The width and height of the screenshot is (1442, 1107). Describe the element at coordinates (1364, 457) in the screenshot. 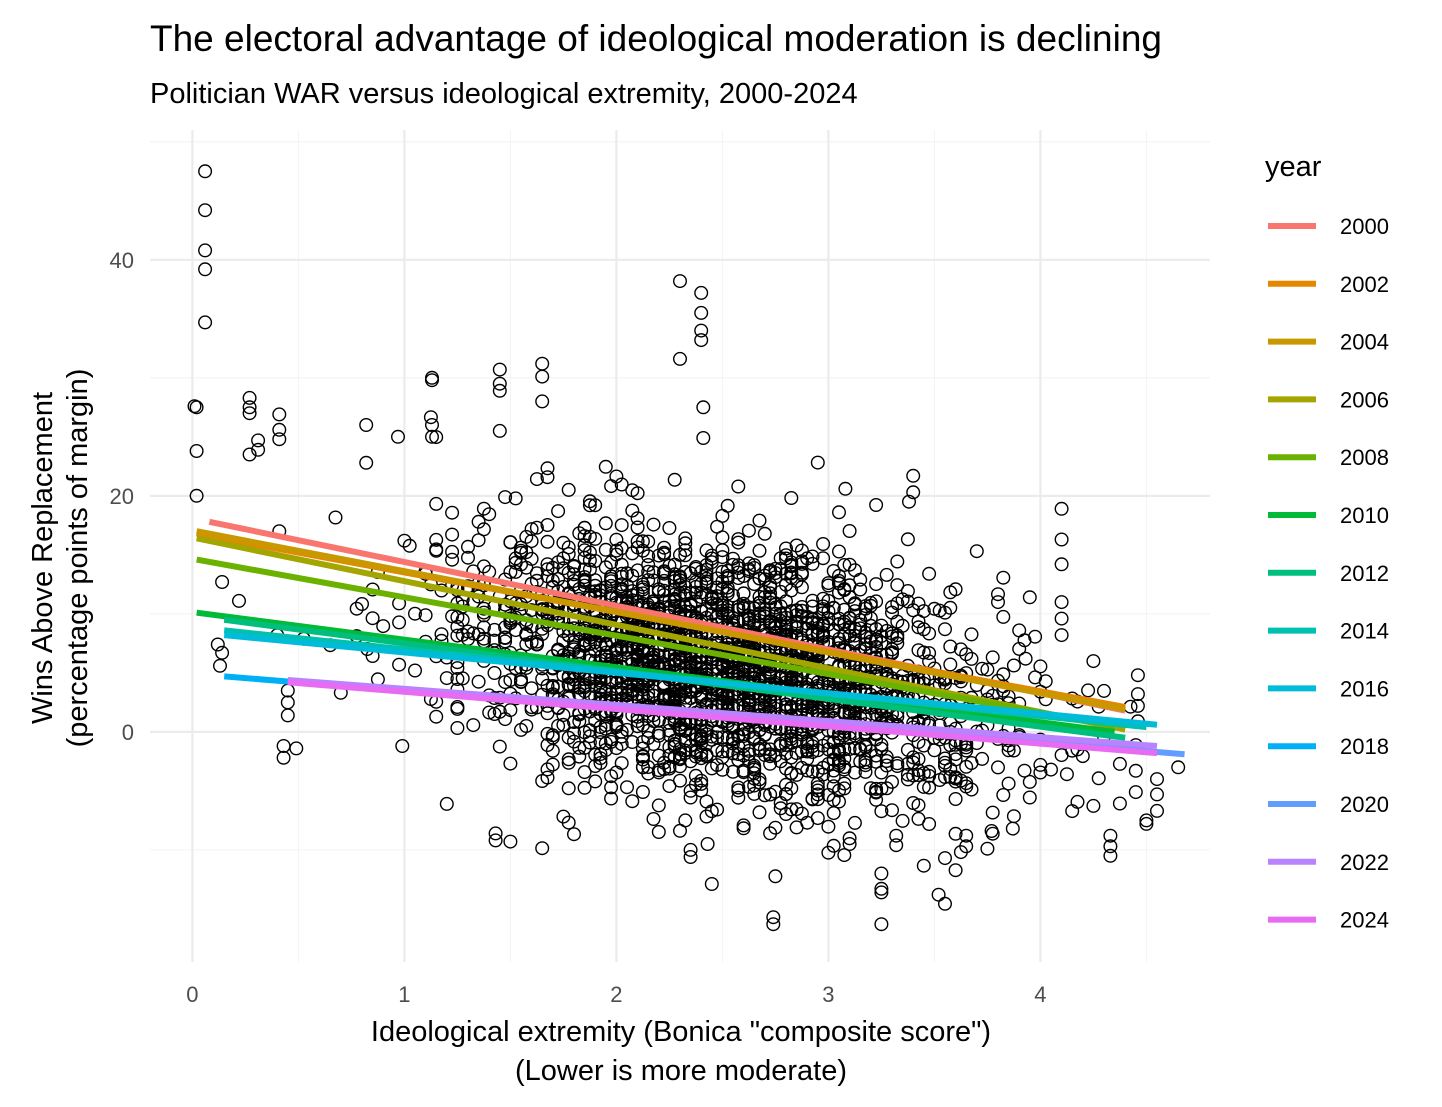

I see `legend-label-2008: 2008` at that location.